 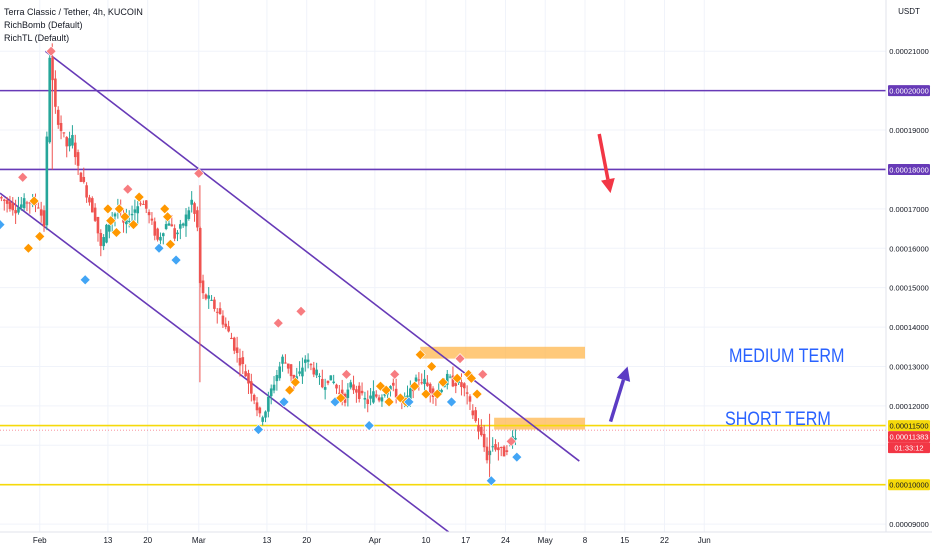 I want to click on time-tick-label: 10, so click(x=426, y=540).